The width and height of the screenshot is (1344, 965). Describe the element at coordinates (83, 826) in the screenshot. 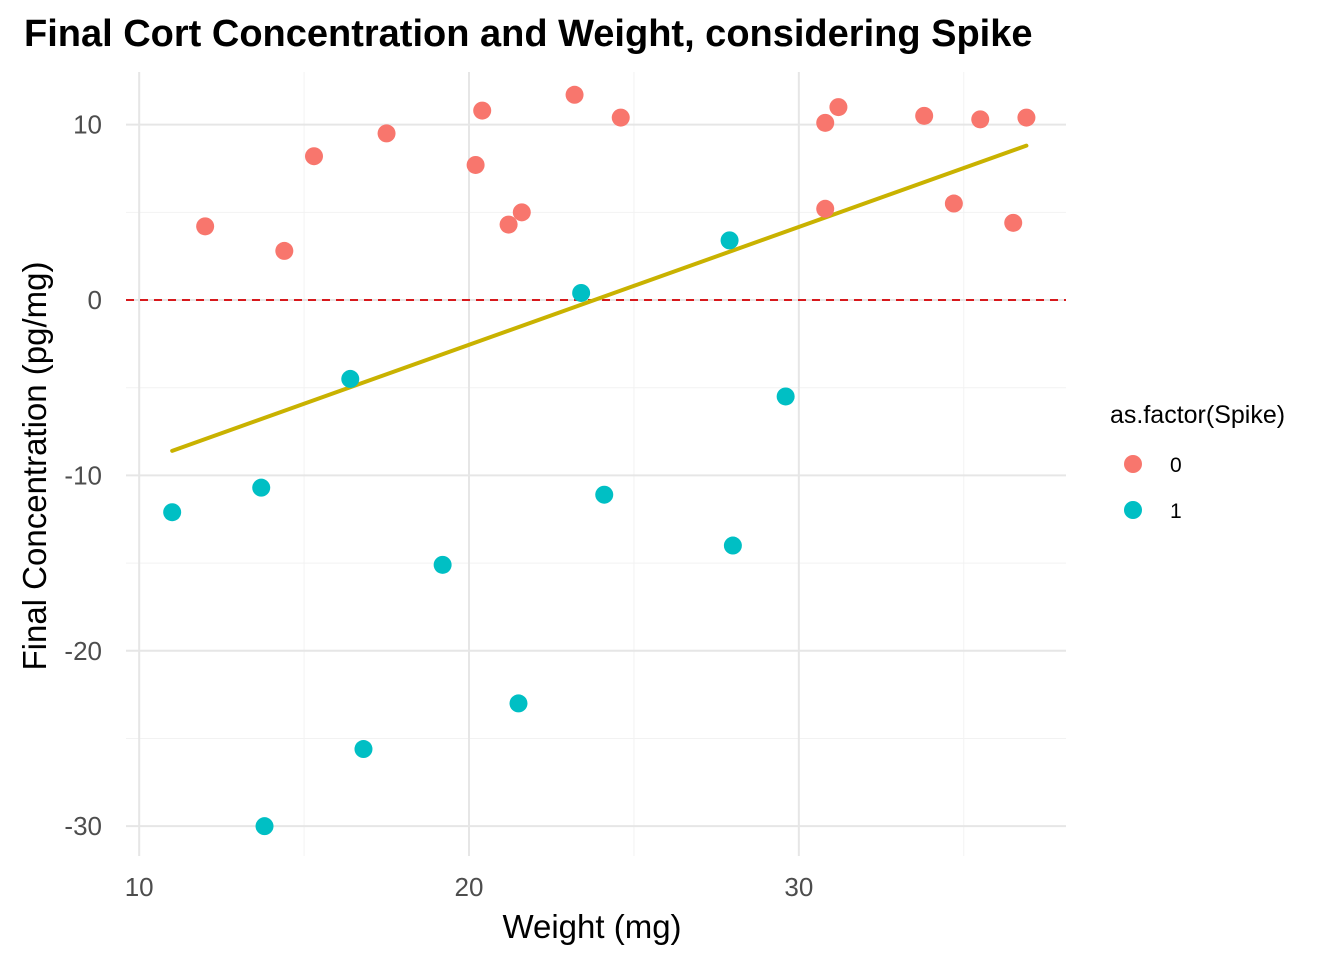

I see `y-tick-label: -30` at that location.